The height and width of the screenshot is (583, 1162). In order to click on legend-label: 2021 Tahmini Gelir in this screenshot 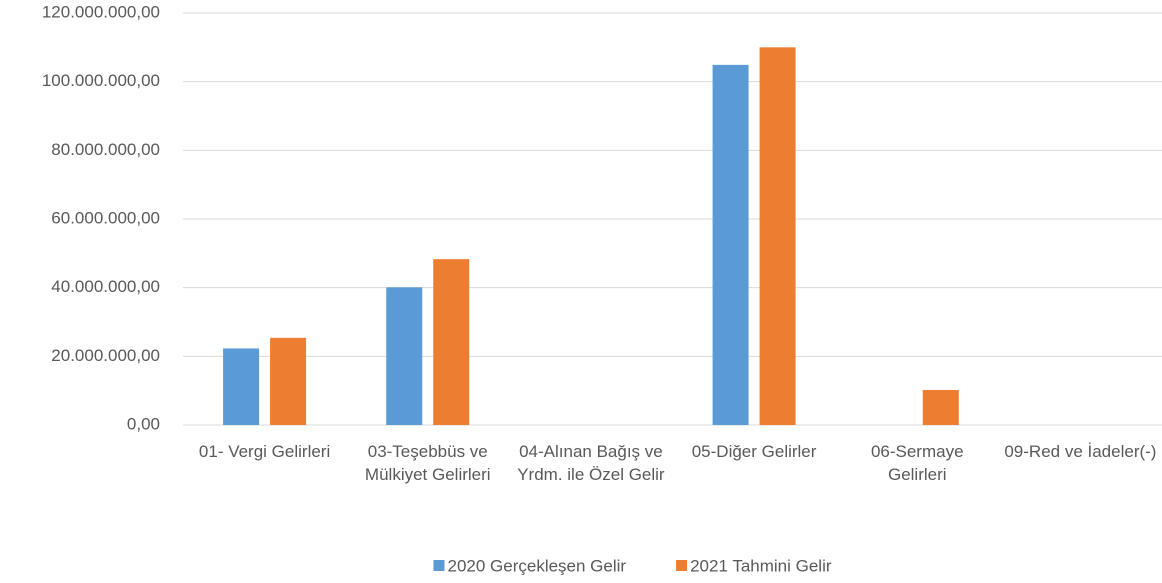, I will do `click(761, 565)`.